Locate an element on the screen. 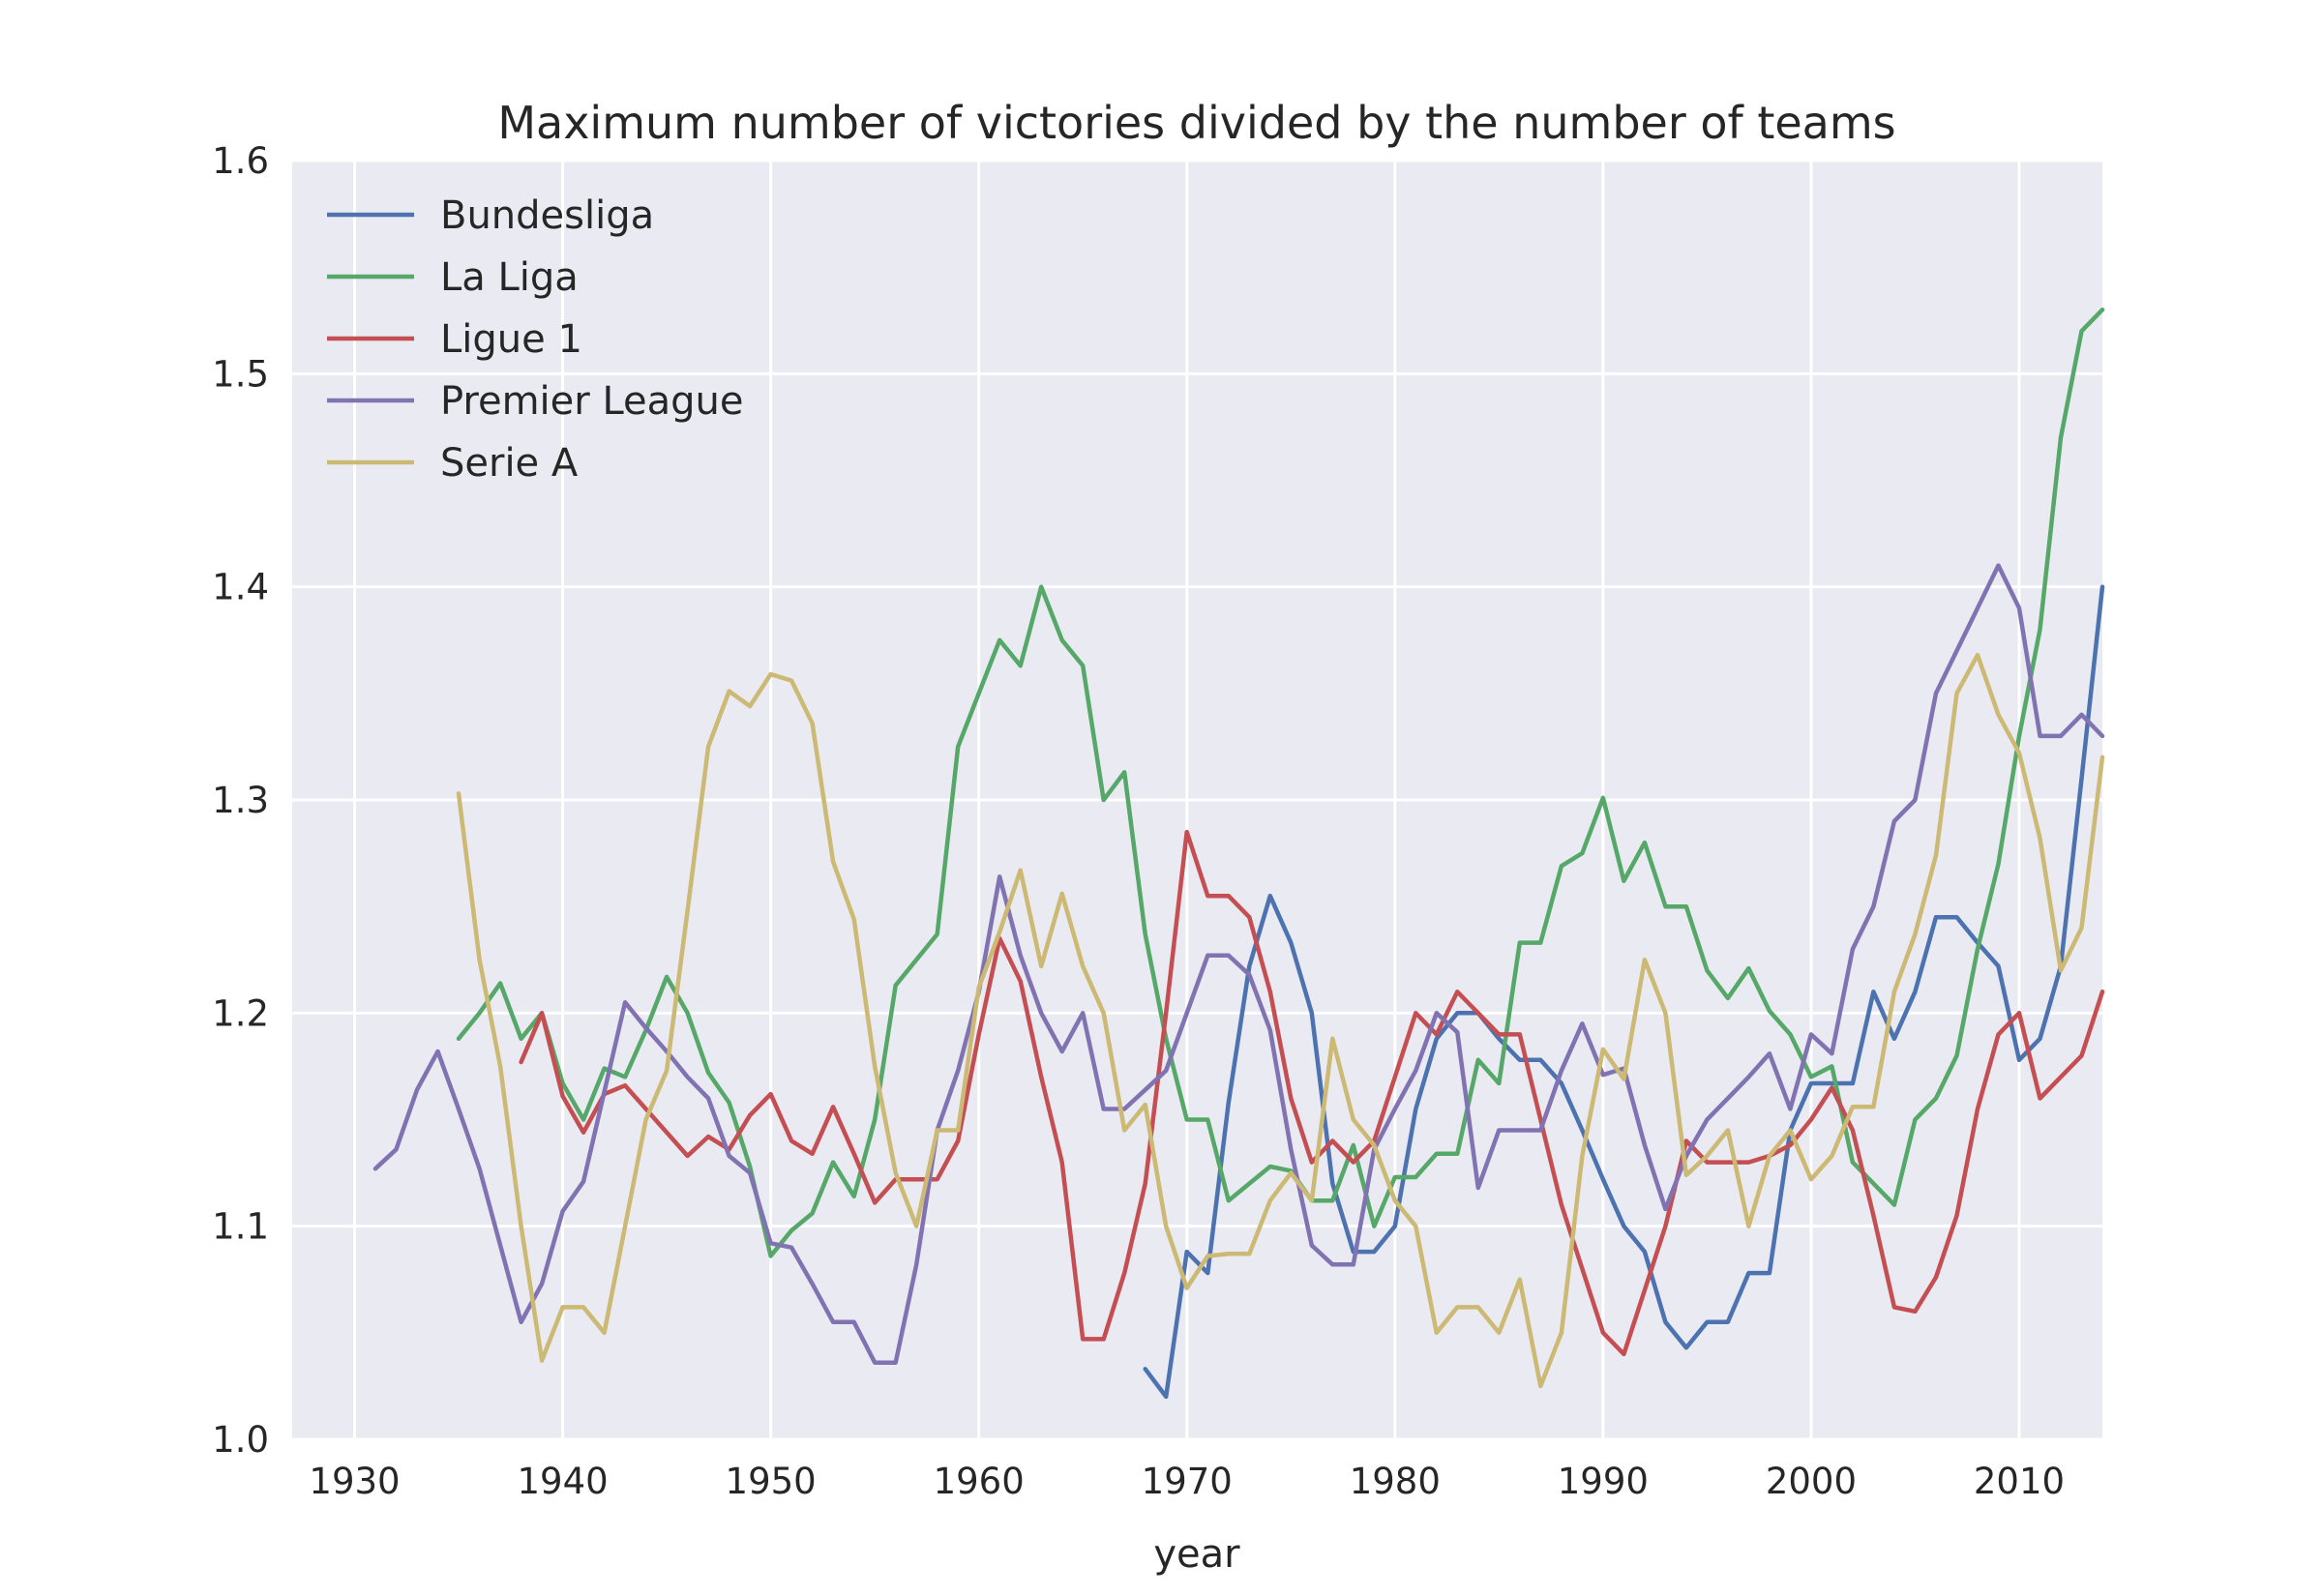 This screenshot has width=2322, height=1596. y-tick-label: 1.1 is located at coordinates (240, 1227).